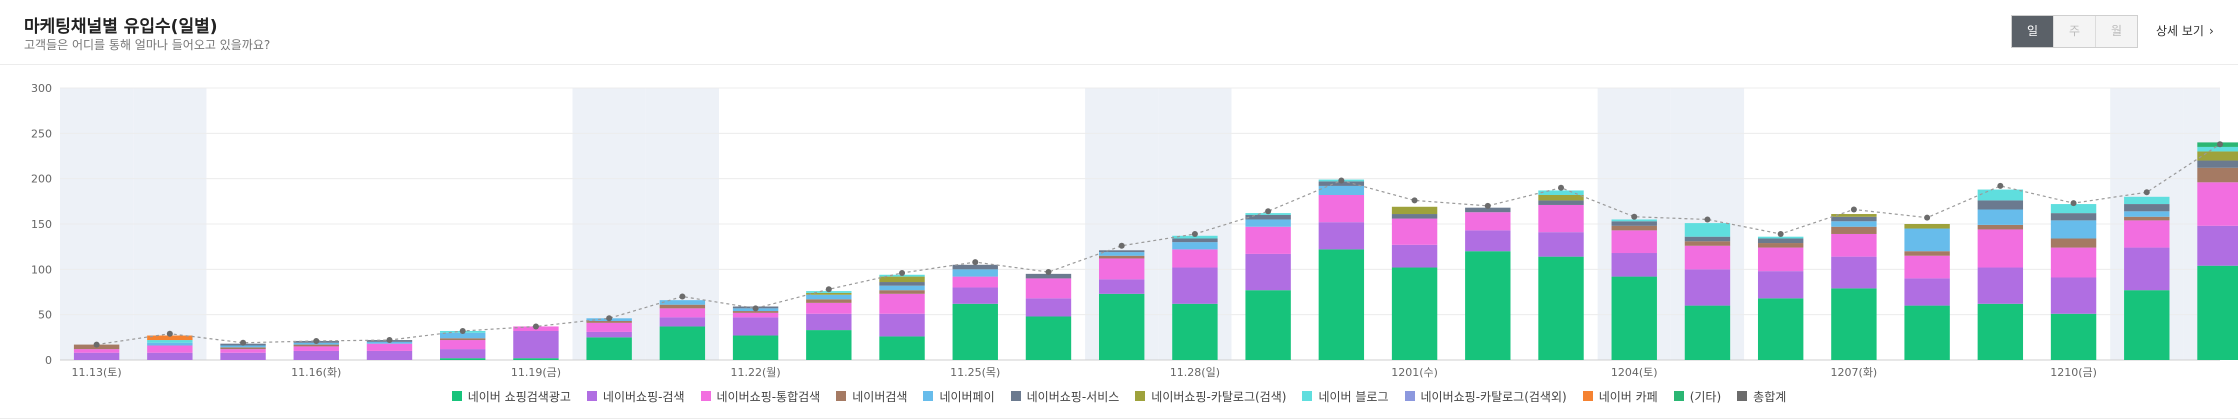 This screenshot has height=420, width=2238. Describe the element at coordinates (2180, 31) in the screenshot. I see `detail-view-label: 상세 보기` at that location.